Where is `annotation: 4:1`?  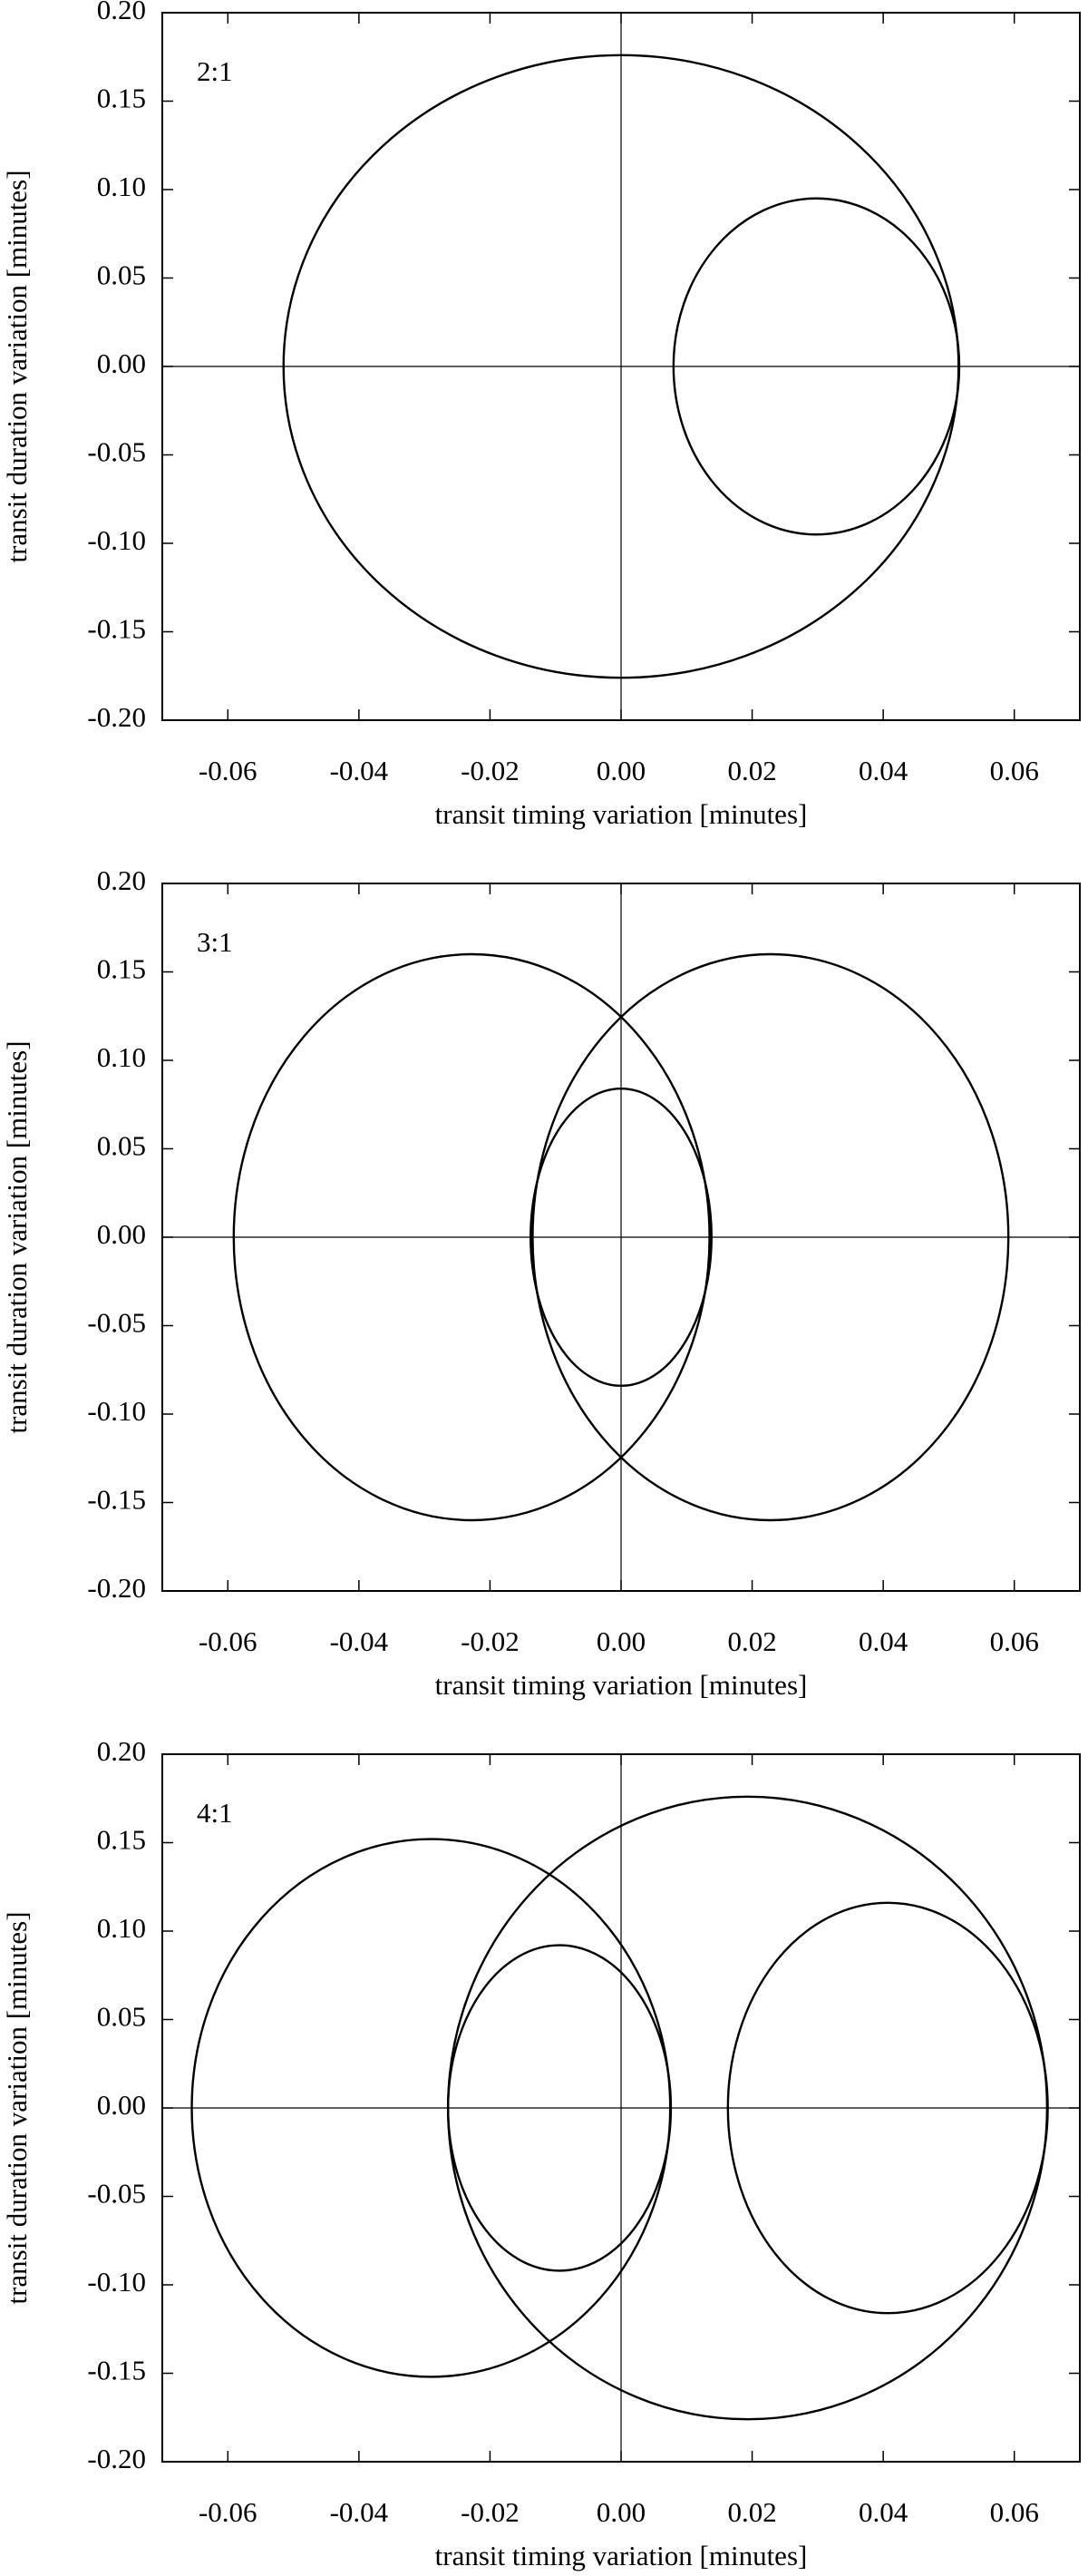 annotation: 4:1 is located at coordinates (215, 1813).